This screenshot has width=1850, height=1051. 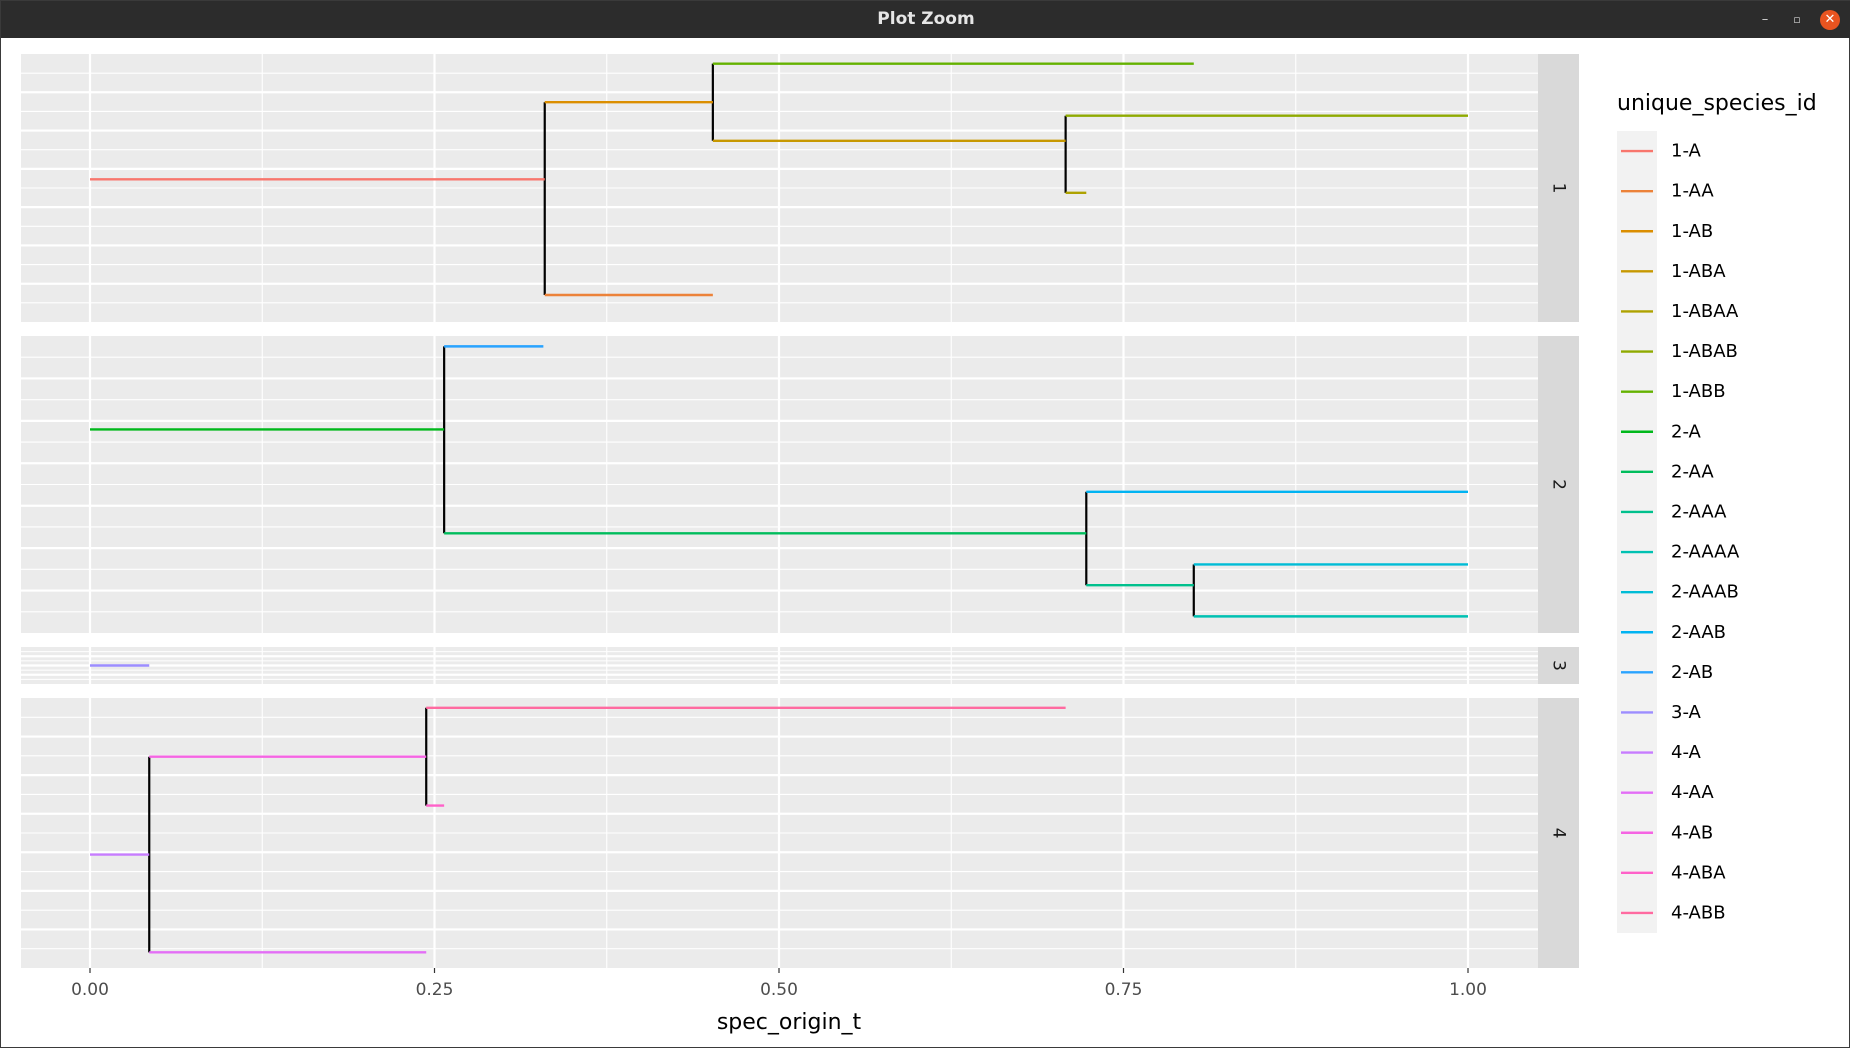 What do you see at coordinates (1637, 532) in the screenshot?
I see `legend-key-background` at bounding box center [1637, 532].